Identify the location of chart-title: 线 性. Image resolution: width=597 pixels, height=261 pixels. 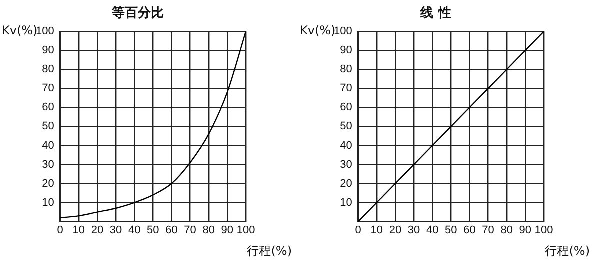
(436, 14).